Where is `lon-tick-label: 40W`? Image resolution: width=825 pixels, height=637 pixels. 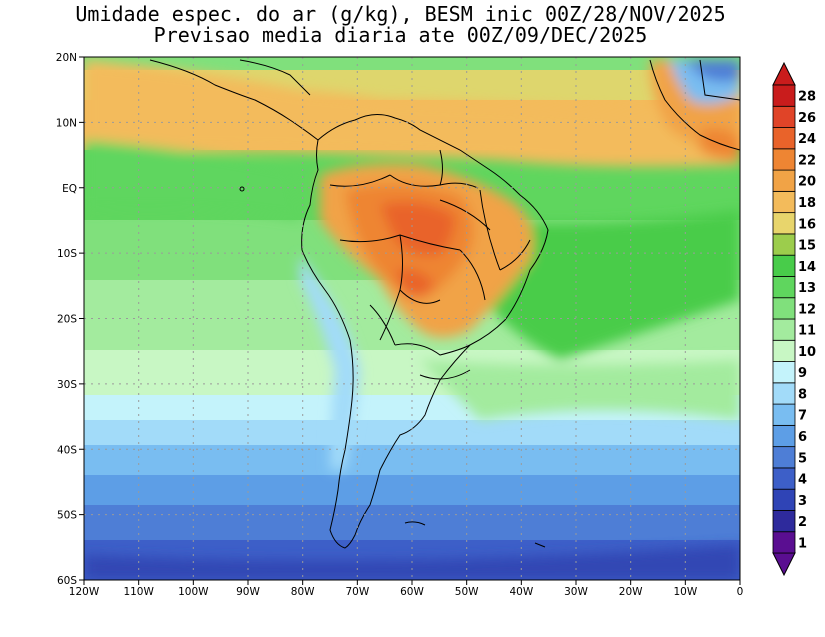 lon-tick-label: 40W is located at coordinates (521, 592).